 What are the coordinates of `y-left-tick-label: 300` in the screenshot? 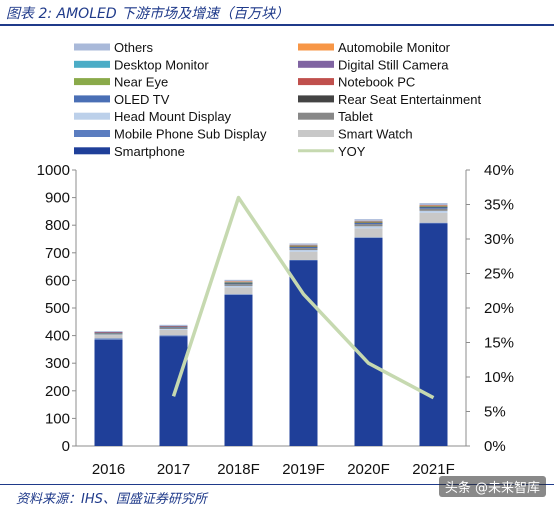 It's located at (57, 363).